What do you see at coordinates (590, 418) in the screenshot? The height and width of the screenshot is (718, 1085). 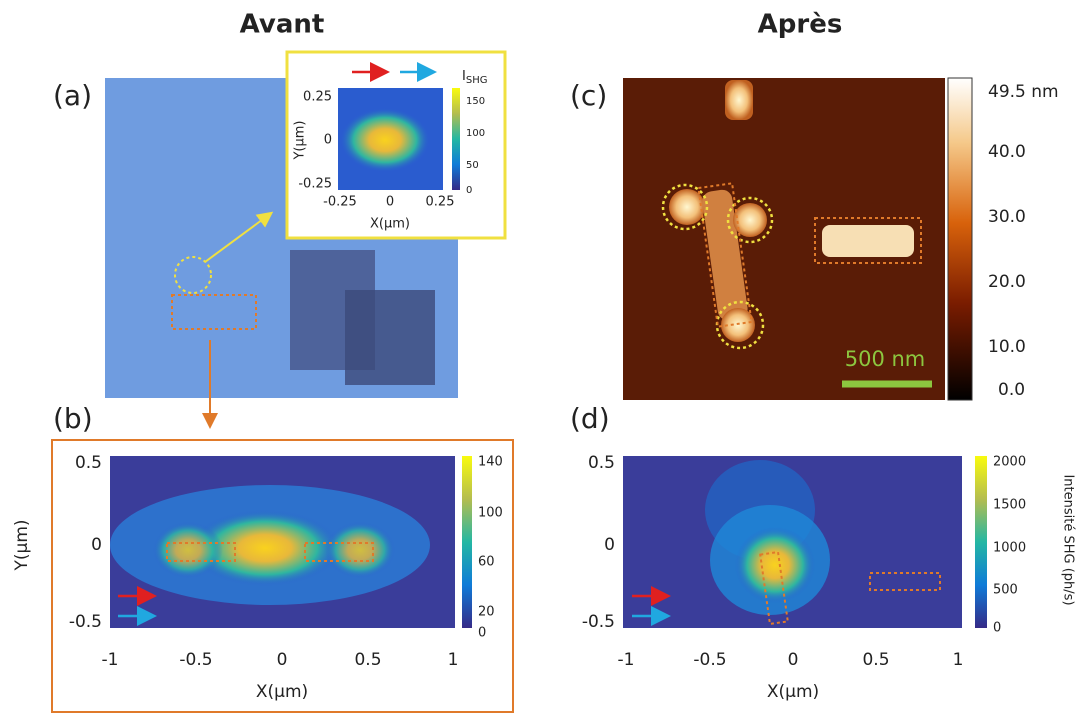 I see `panel-label: (d)` at bounding box center [590, 418].